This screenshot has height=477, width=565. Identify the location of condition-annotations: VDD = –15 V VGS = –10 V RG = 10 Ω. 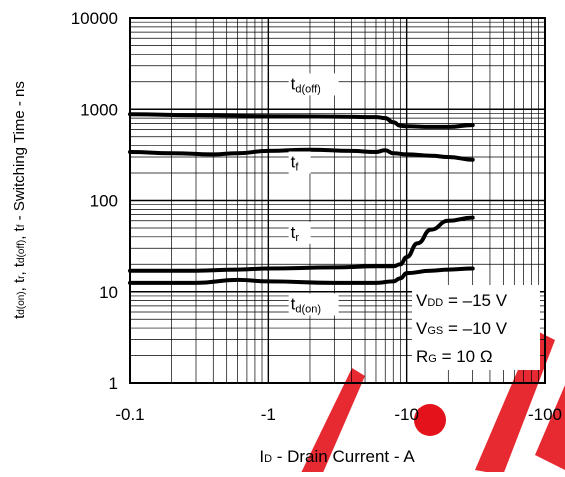
(476, 327).